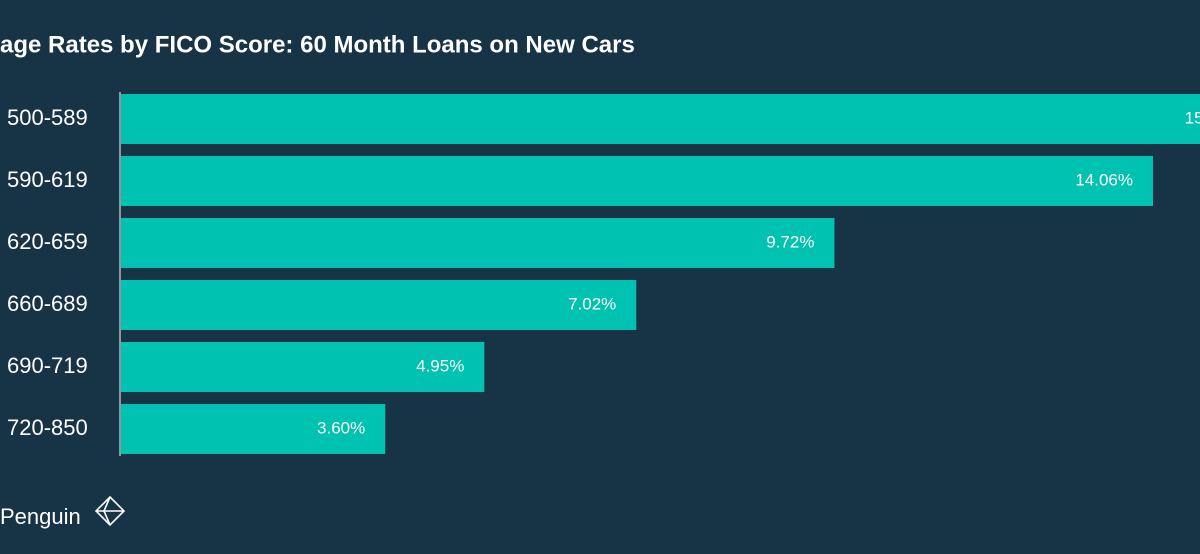 The width and height of the screenshot is (1200, 554). What do you see at coordinates (47, 365) in the screenshot?
I see `category-label: 690-719` at bounding box center [47, 365].